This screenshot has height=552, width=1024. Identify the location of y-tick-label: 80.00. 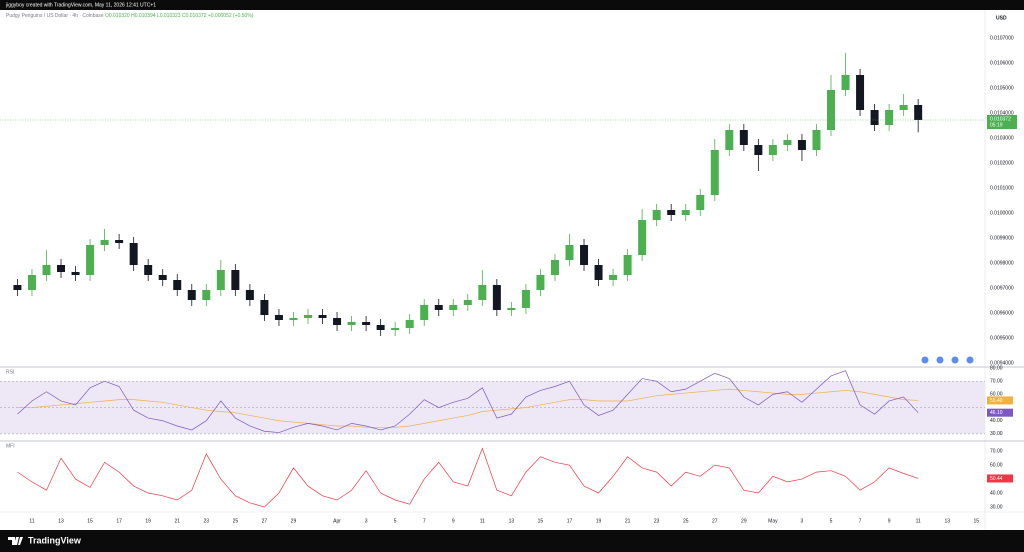
(996, 368).